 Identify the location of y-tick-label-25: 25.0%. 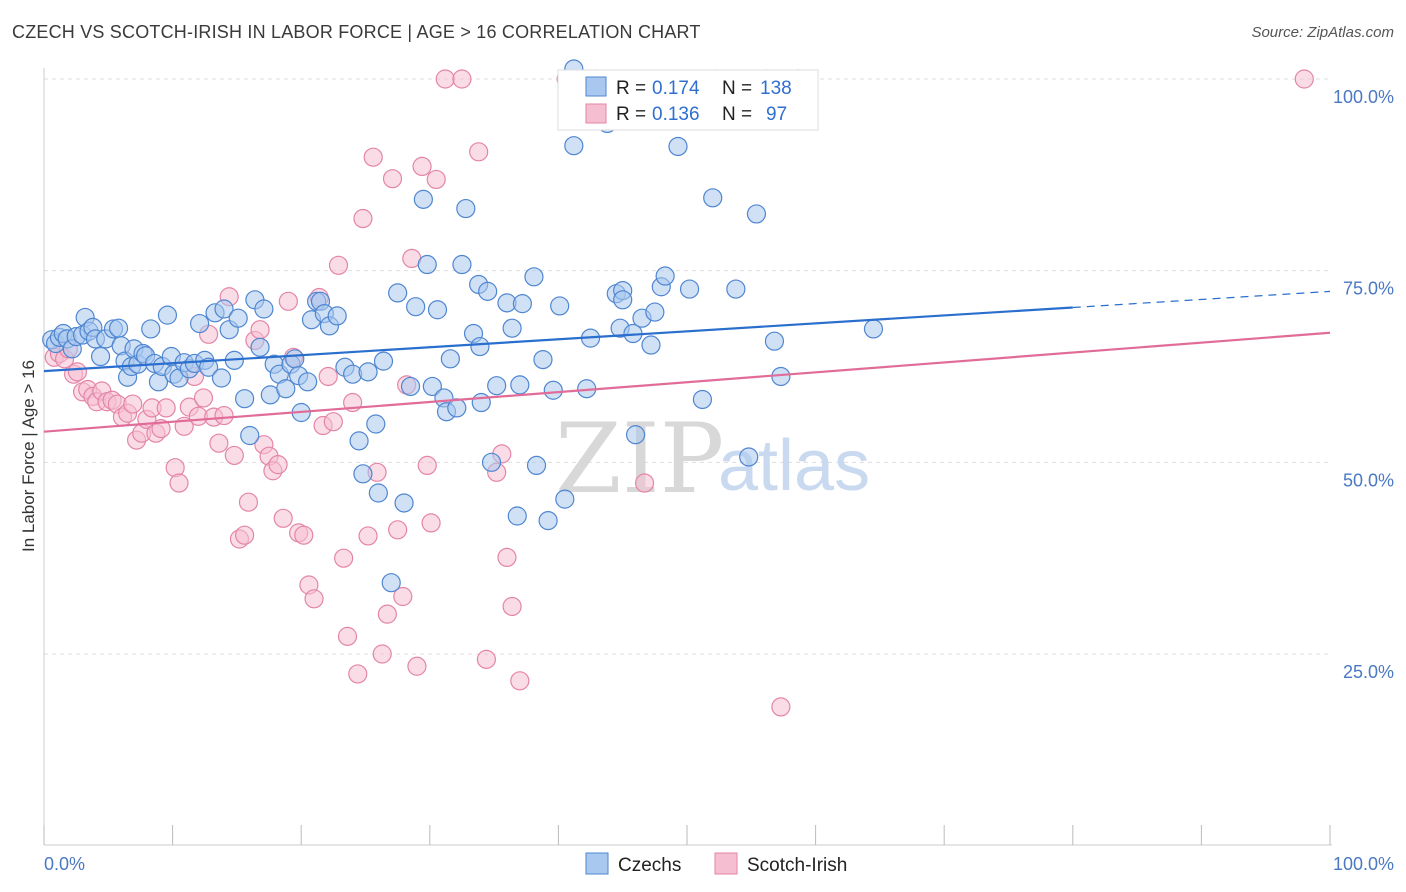
(1368, 672).